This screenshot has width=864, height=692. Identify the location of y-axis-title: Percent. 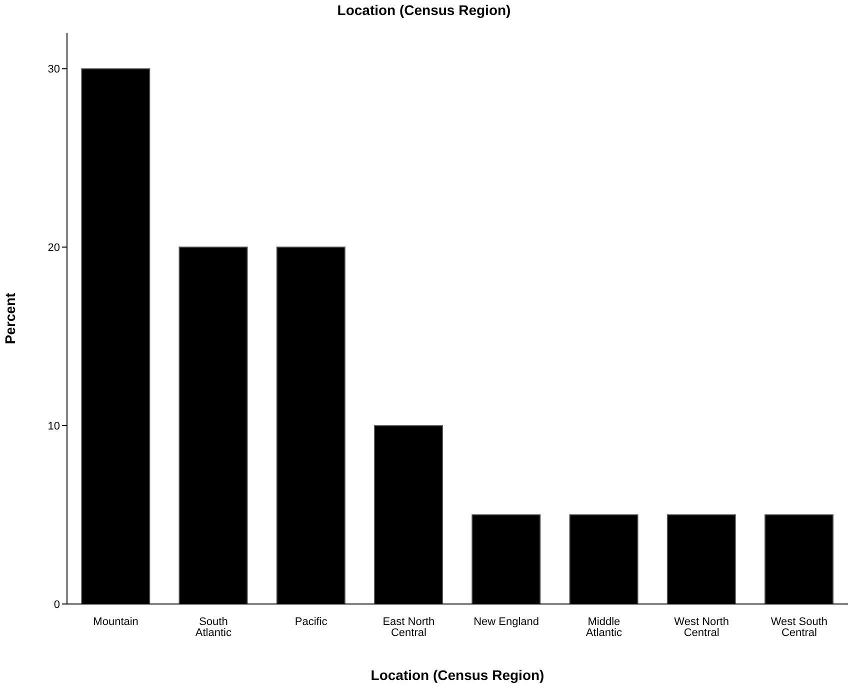
(10, 318).